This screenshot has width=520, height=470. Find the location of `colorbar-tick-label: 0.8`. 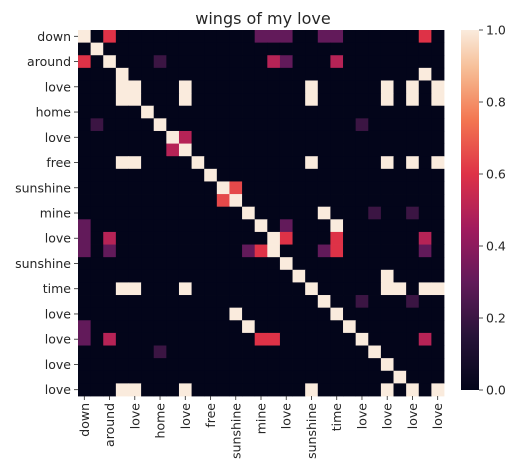

colorbar-tick-label: 0.8 is located at coordinates (496, 102).